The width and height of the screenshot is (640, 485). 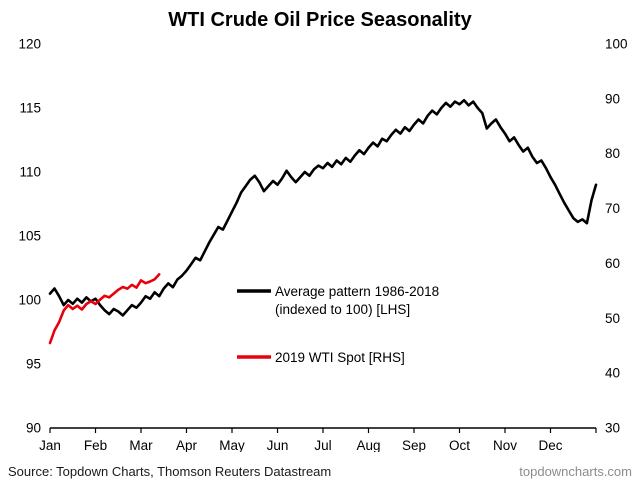 I want to click on right-tick-label: 100, so click(x=616, y=44).